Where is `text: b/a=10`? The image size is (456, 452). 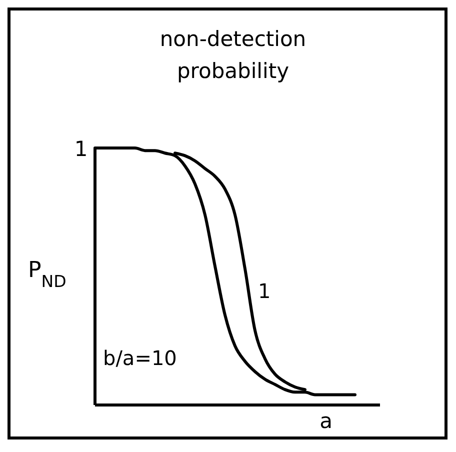 text: b/a=10 is located at coordinates (140, 358).